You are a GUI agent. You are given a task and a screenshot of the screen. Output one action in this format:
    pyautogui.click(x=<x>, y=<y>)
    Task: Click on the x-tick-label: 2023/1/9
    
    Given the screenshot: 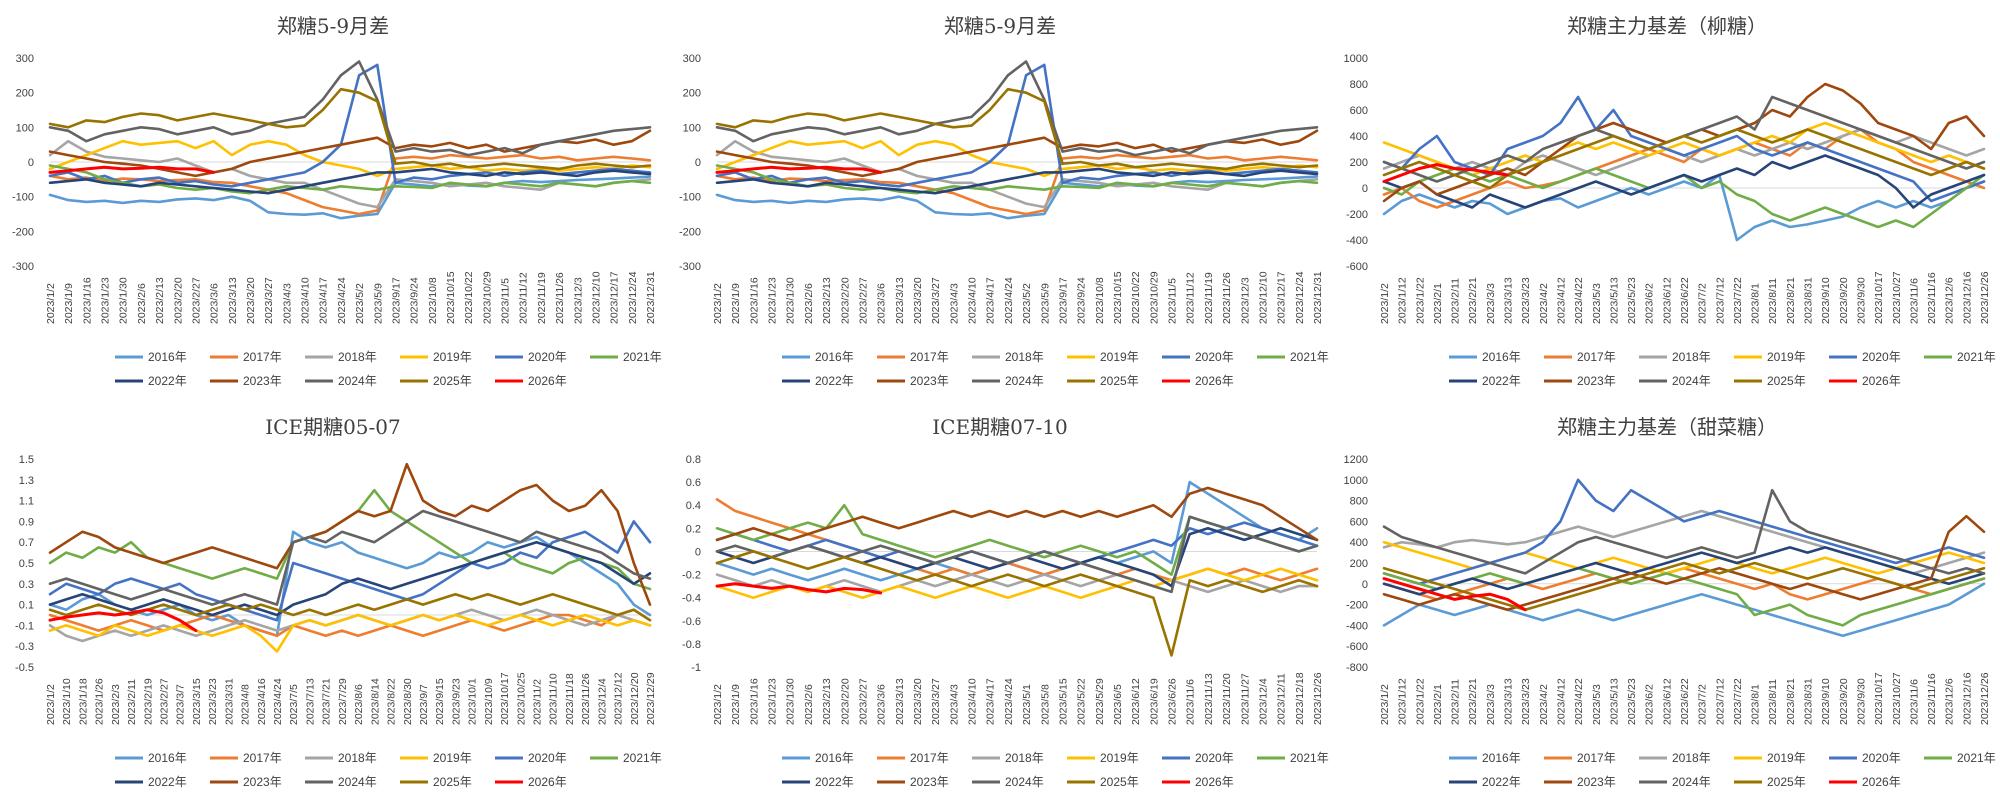 What is the action you would take?
    pyautogui.click(x=69, y=303)
    